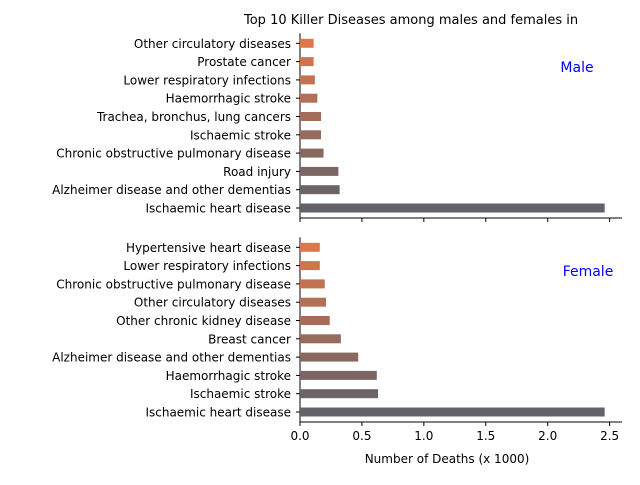 The image size is (640, 485). Describe the element at coordinates (447, 459) in the screenshot. I see `x-axis-label: Number of Deaths (x 1000)` at that location.